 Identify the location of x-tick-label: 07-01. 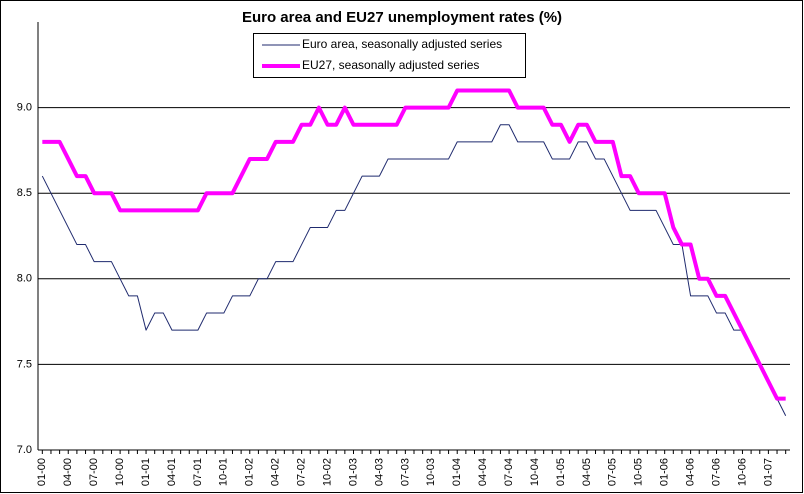
(198, 472).